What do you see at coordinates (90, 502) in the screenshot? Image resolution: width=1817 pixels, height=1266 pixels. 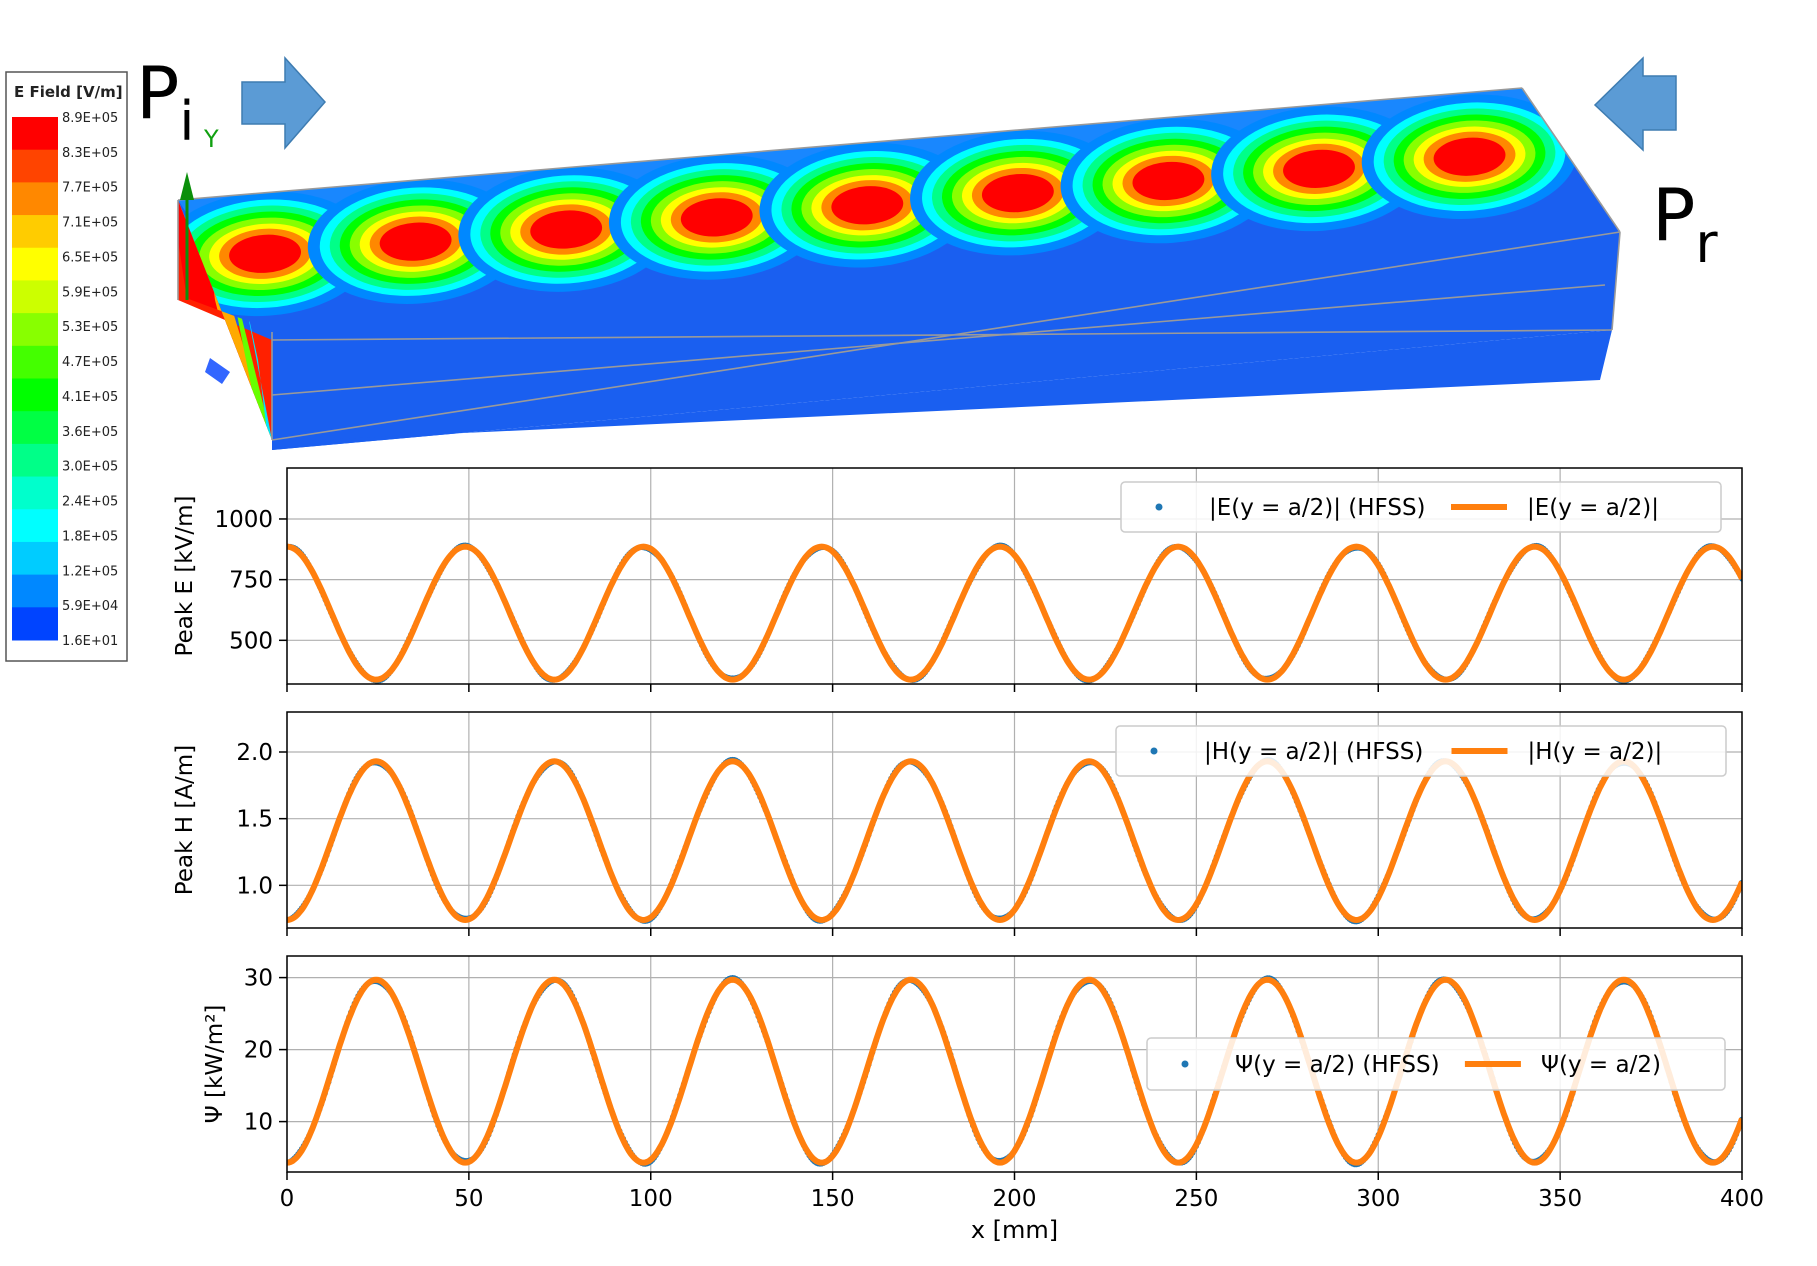 I see `colormap-label: 2.4E+05` at bounding box center [90, 502].